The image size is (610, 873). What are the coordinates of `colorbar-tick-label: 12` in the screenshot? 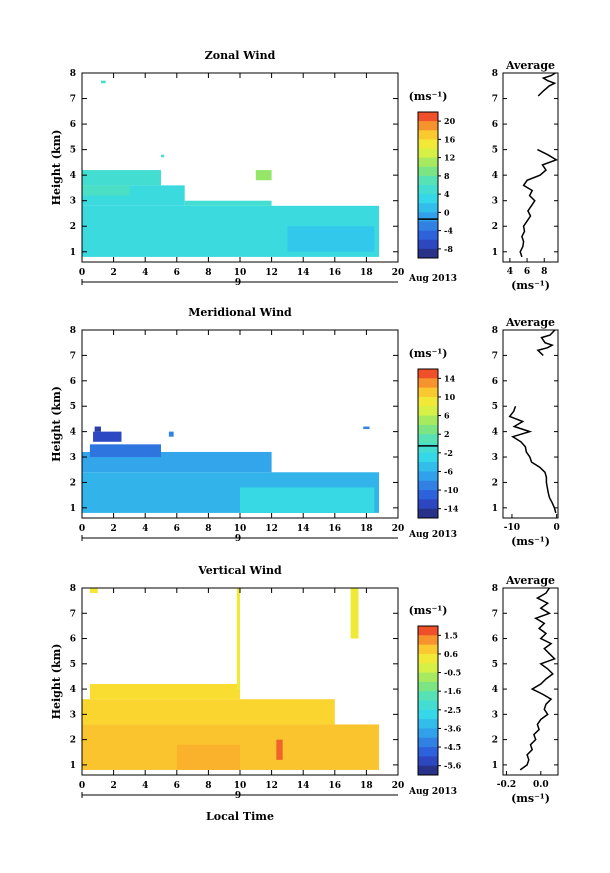 It's located at (449, 158).